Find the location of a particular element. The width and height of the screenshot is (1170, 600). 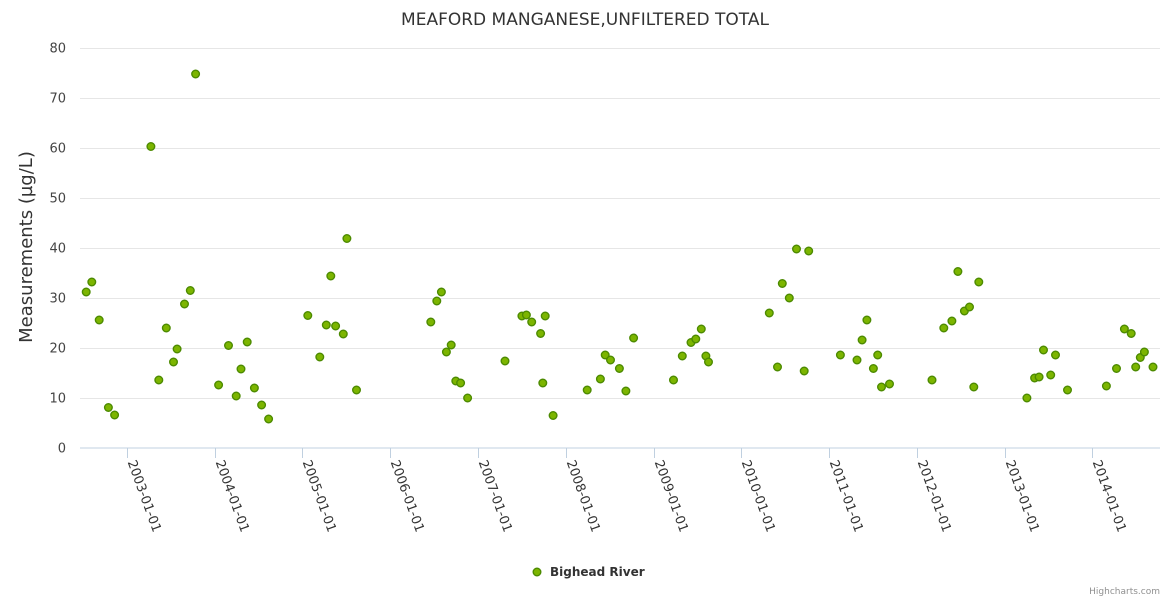

y-tick-label: 0 is located at coordinates (62, 449).